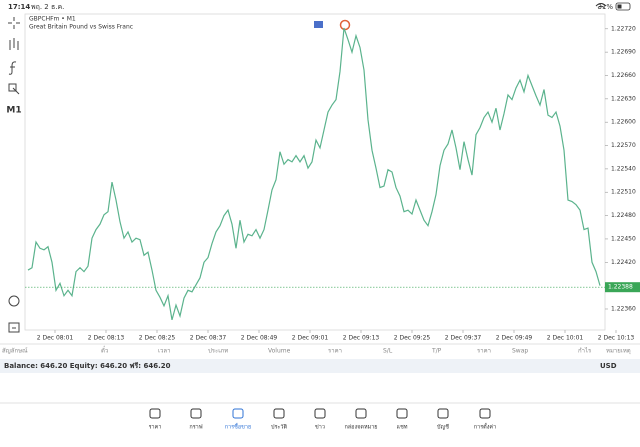  Describe the element at coordinates (14, 23) in the screenshot. I see `crosshair-tool` at that location.